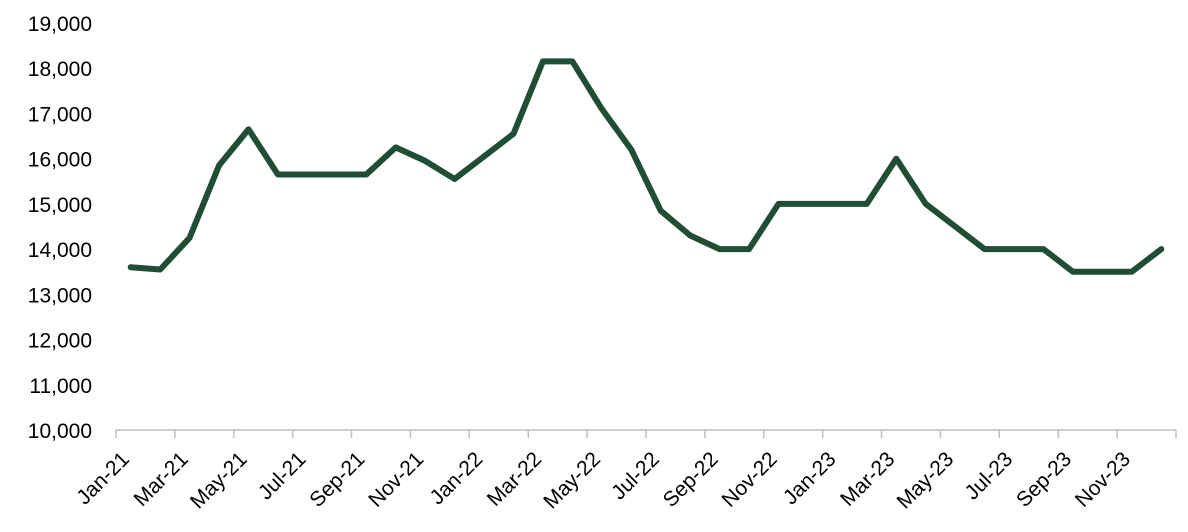 Image resolution: width=1188 pixels, height=532 pixels. Describe the element at coordinates (60, 160) in the screenshot. I see `y-tick-label: 16,000` at that location.